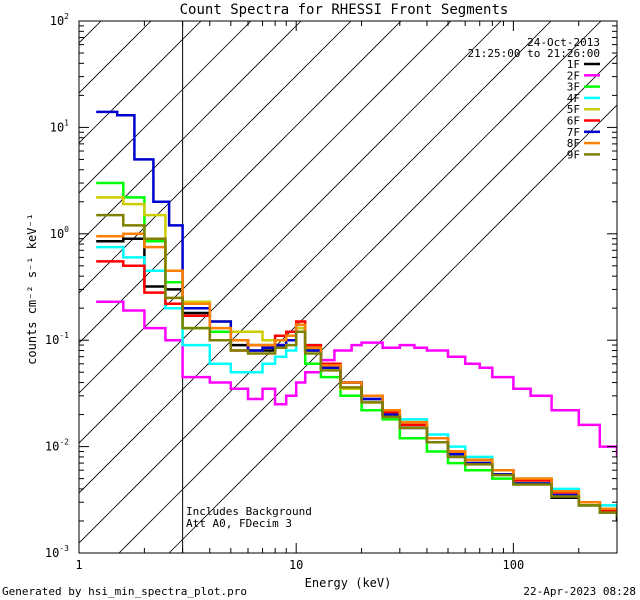  I want to click on x-tick-label: 100, so click(514, 565).